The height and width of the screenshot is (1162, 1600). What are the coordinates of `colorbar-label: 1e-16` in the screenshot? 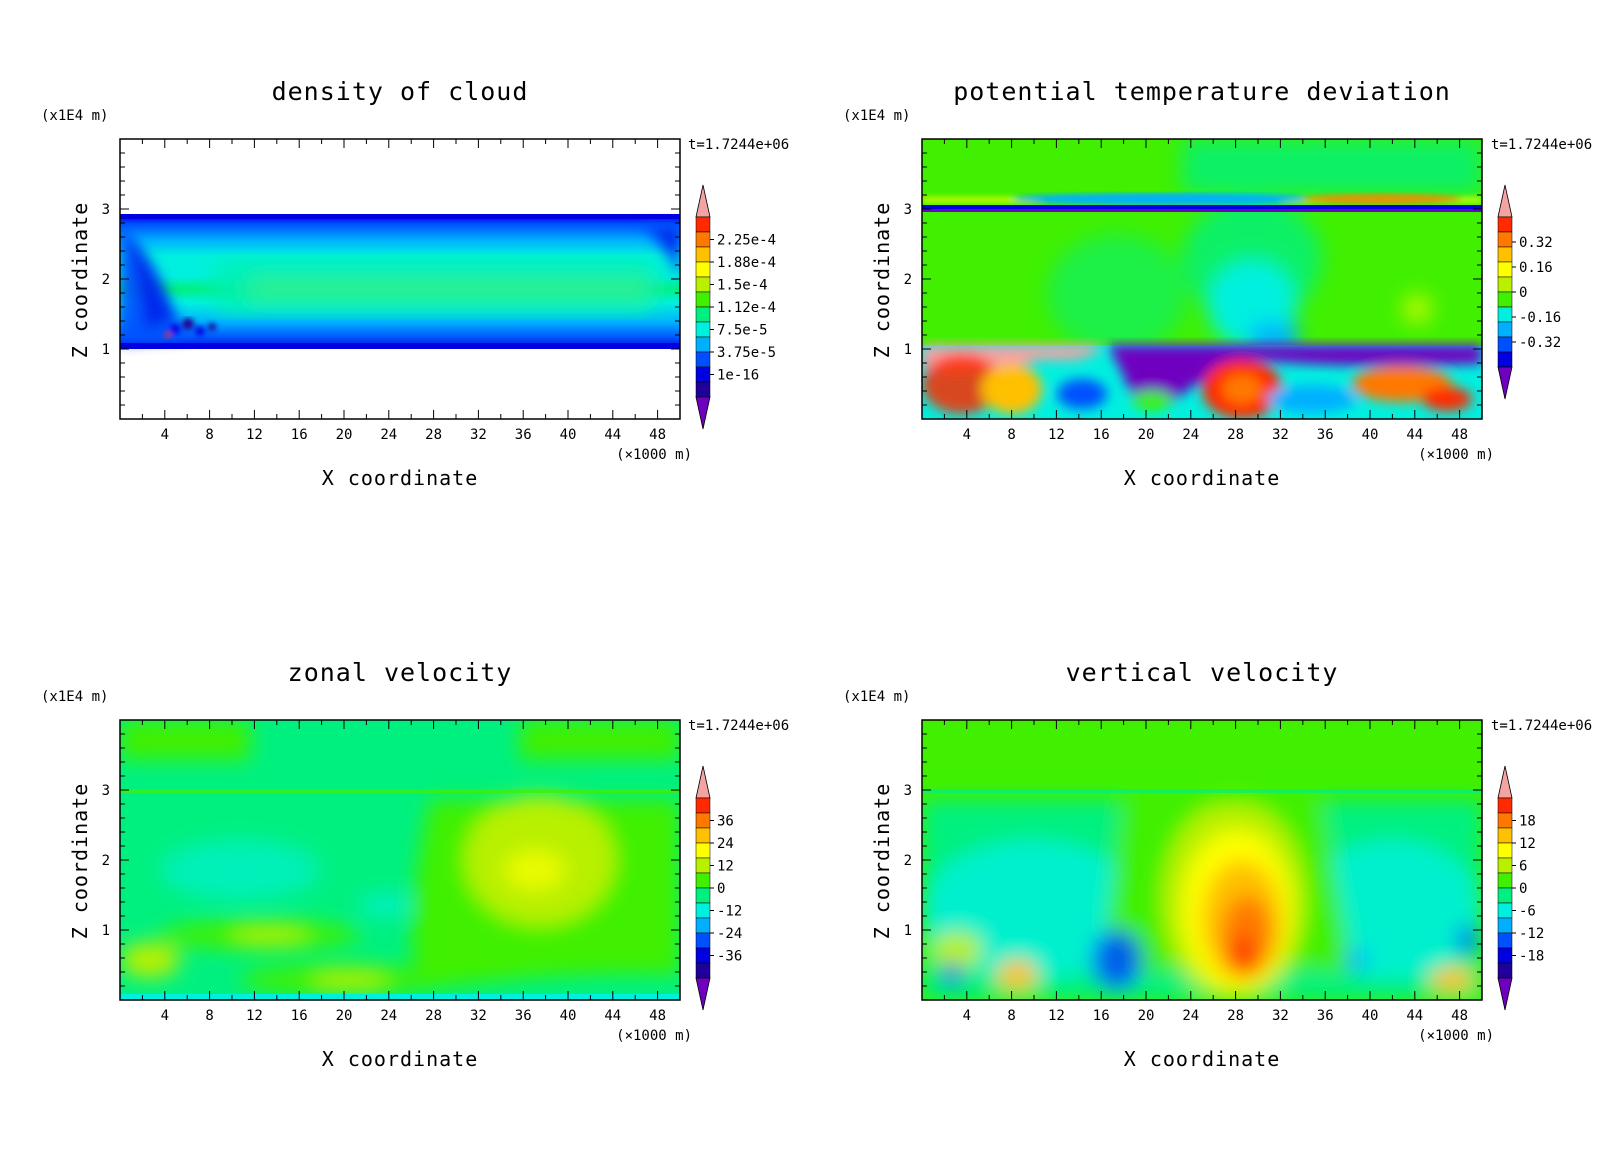 It's located at (738, 376).